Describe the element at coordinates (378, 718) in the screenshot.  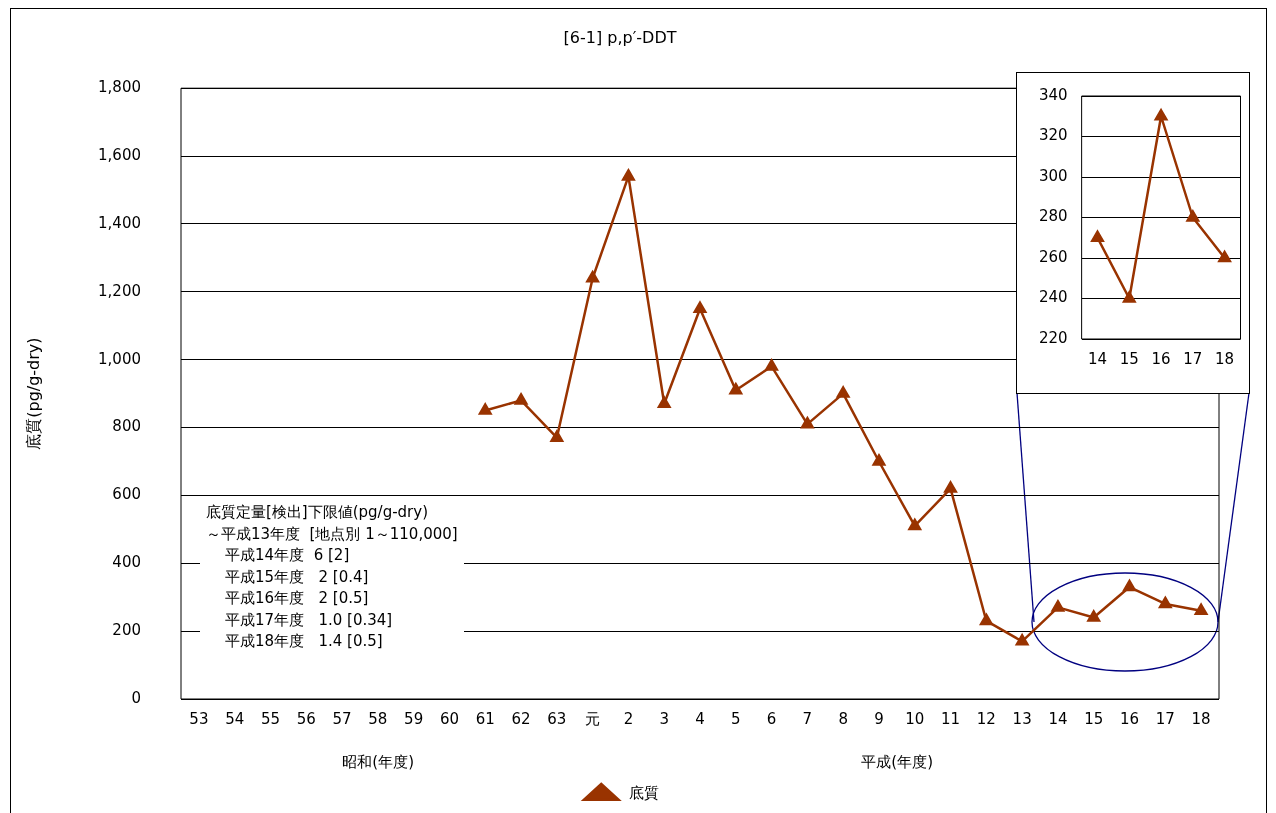
I see `x-tick-label: 58` at that location.